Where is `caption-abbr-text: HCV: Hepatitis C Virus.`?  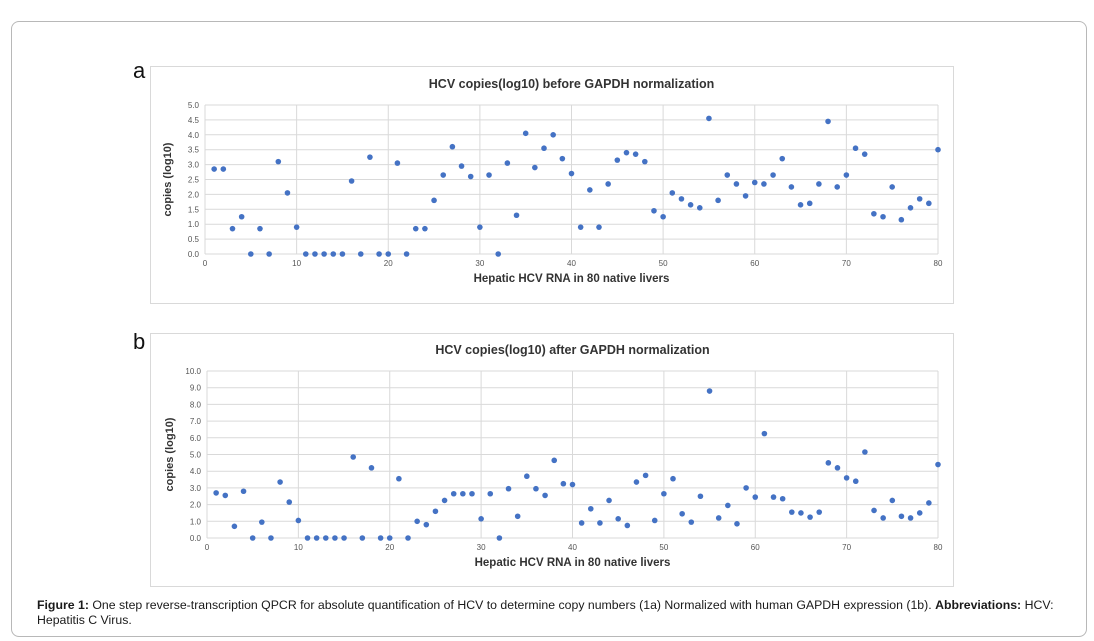 caption-abbr-text: HCV: Hepatitis C Virus. is located at coordinates (545, 612).